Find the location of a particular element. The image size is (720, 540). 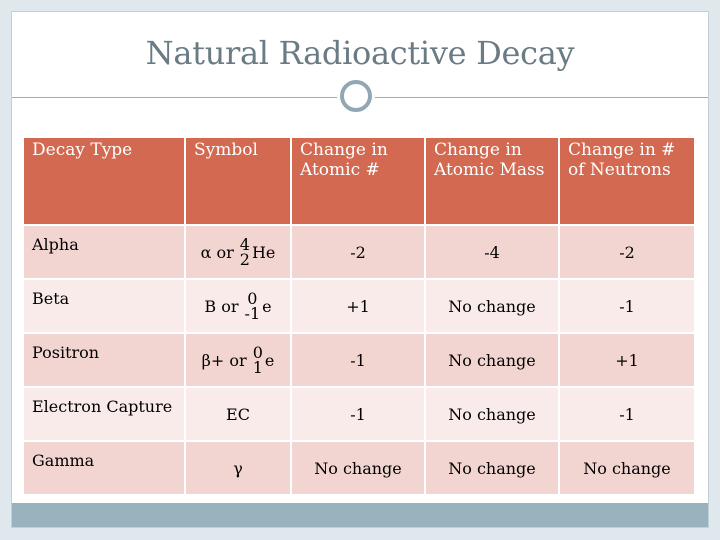

table-row: Gamma γ No change No change No change is located at coordinates (359, 468).